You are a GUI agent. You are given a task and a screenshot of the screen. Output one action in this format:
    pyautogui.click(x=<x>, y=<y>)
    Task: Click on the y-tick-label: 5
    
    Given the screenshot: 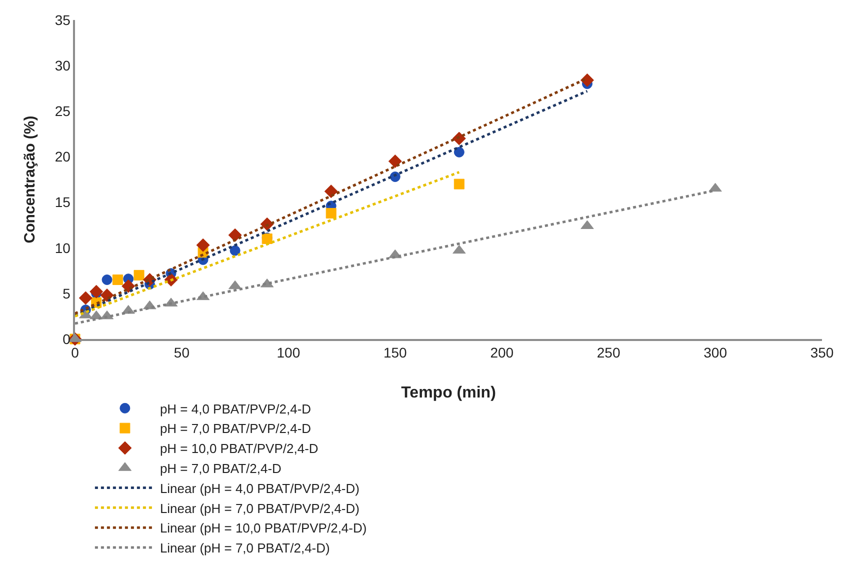 What is the action you would take?
    pyautogui.click(x=66, y=293)
    